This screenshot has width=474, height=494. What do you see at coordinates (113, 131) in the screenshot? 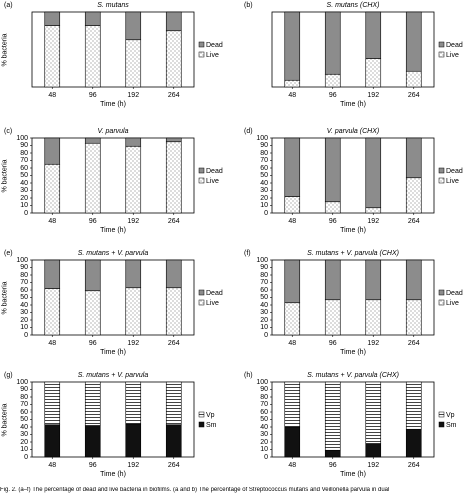
I see `chart-title: V. parvula` at bounding box center [113, 131].